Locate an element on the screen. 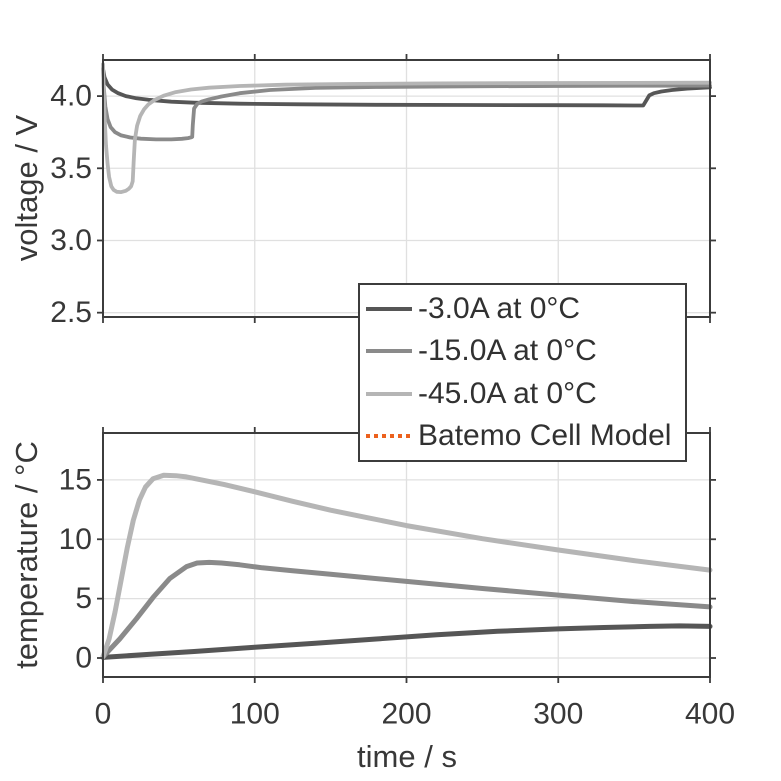 Image resolution: width=781 pixels, height=781 pixels. y-tick-label: 3.5 is located at coordinates (71, 168).